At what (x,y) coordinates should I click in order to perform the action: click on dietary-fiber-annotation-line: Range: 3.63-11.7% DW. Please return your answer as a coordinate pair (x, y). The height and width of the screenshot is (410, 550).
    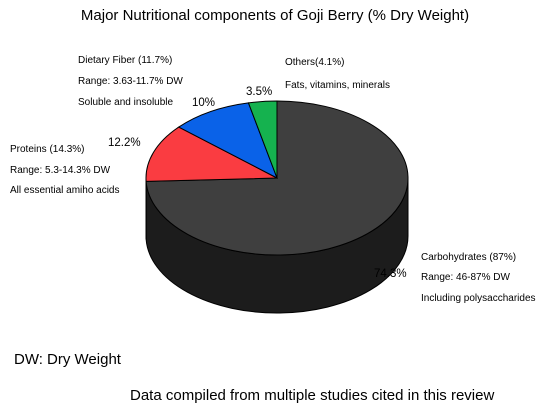
    Looking at the image, I should click on (130, 81).